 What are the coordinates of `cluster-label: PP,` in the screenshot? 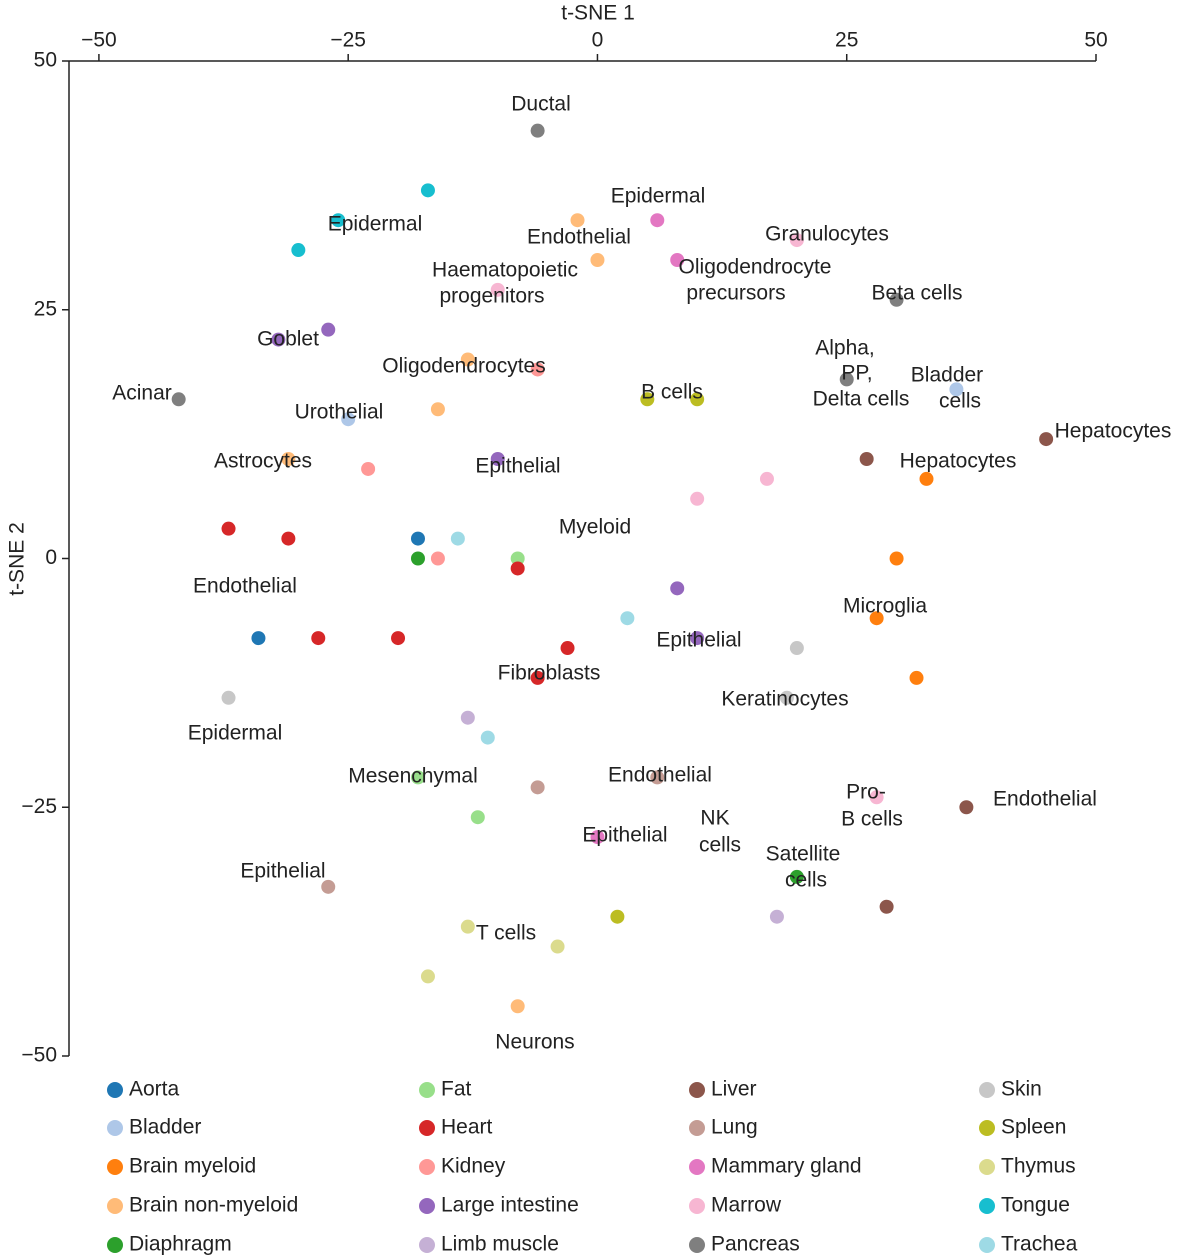 It's located at (856, 373).